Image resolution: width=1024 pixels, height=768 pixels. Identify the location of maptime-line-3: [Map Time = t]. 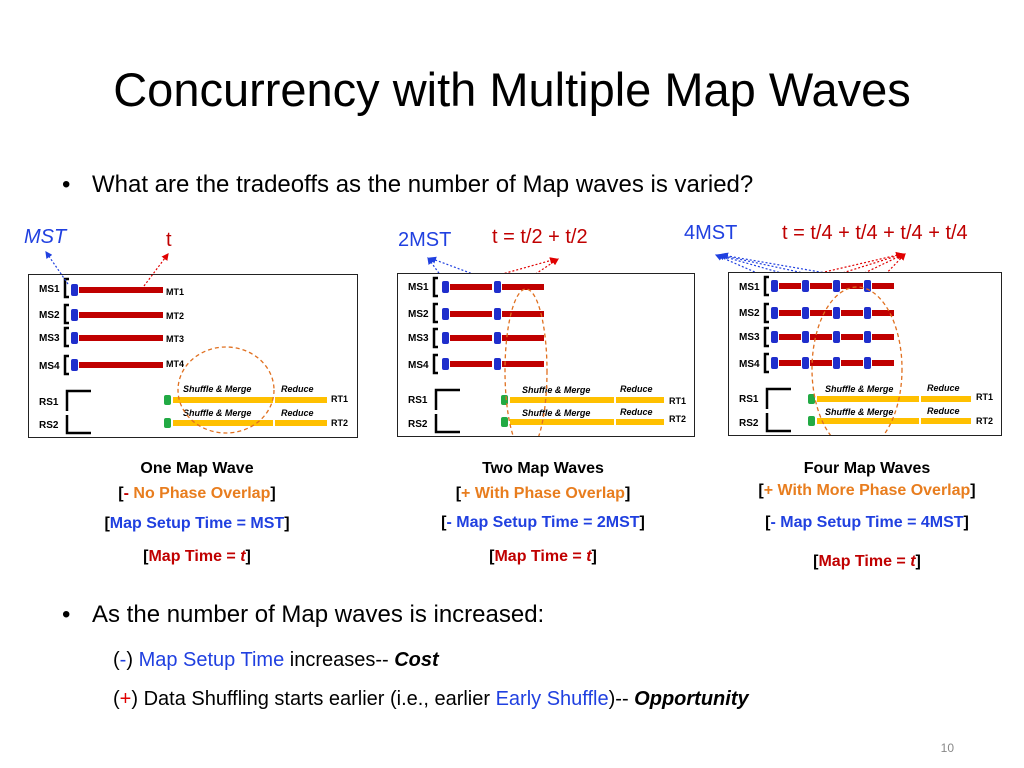
(867, 562).